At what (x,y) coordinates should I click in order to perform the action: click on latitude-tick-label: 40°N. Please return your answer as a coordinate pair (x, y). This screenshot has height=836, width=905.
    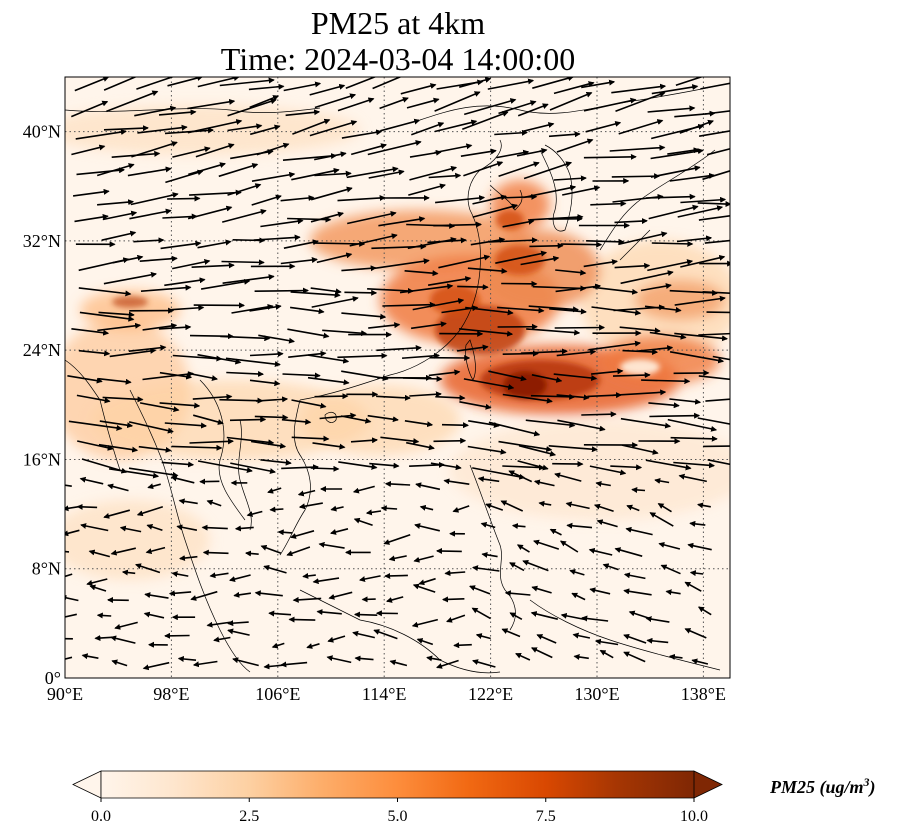
    Looking at the image, I should click on (42, 132).